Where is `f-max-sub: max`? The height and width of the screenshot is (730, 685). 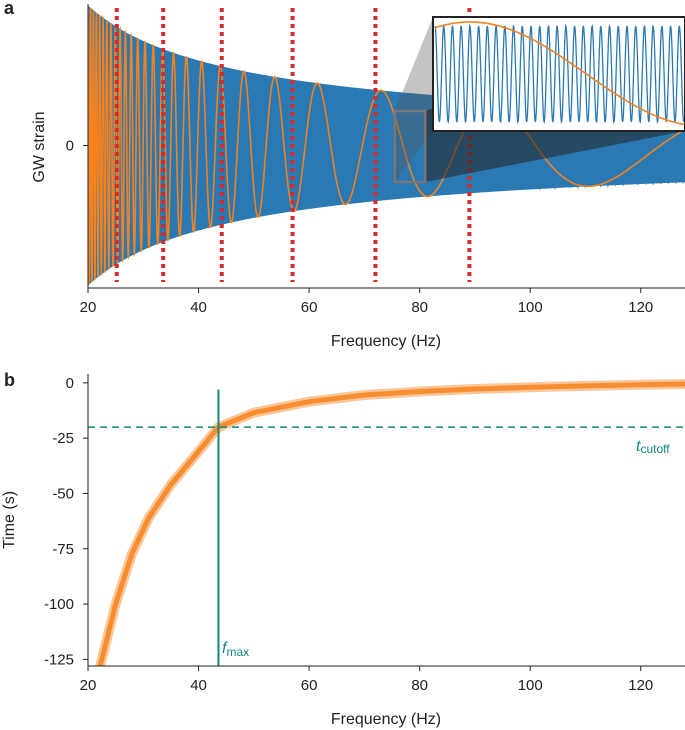 f-max-sub: max is located at coordinates (237, 652).